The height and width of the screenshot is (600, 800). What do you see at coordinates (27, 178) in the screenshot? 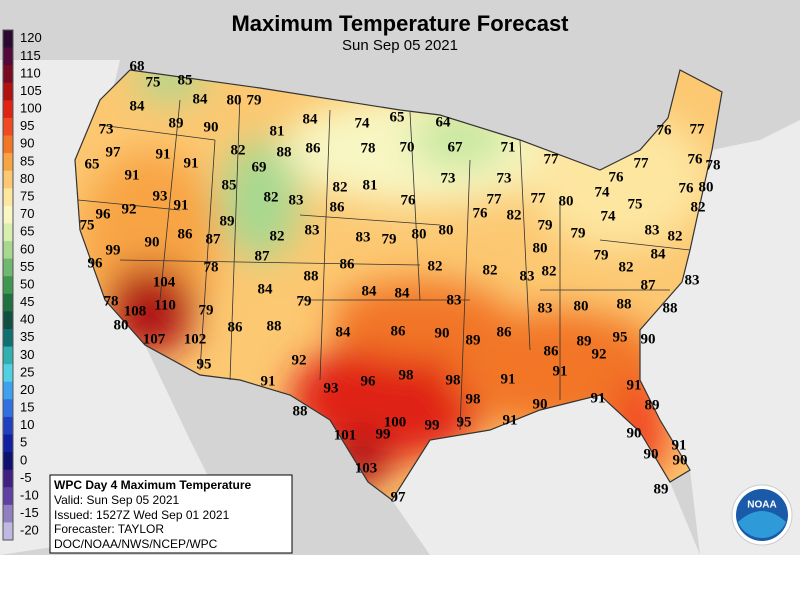
I see `legend-label: 80` at bounding box center [27, 178].